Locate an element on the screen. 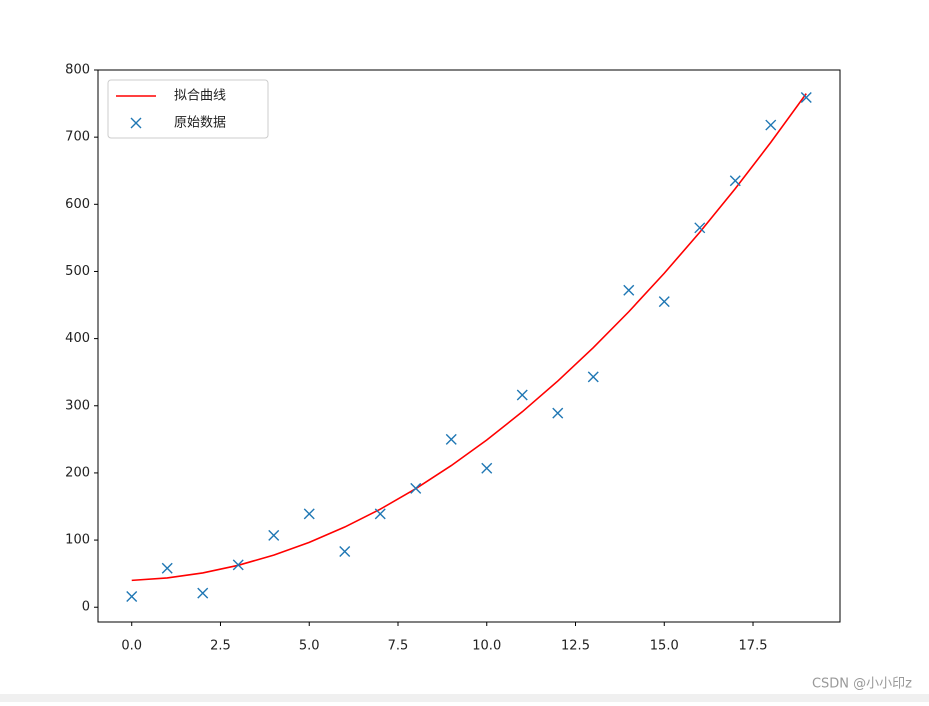 This screenshot has height=706, width=929. y-tick-label: 700 is located at coordinates (77, 137).